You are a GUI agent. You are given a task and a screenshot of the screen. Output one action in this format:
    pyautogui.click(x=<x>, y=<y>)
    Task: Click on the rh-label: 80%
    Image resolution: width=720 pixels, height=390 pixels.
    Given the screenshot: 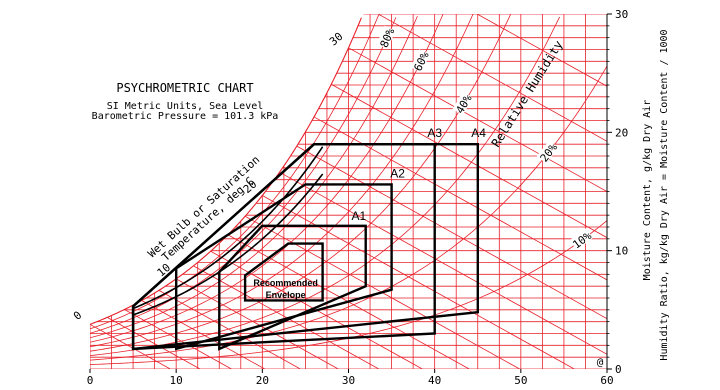 What is the action you would take?
    pyautogui.click(x=388, y=38)
    